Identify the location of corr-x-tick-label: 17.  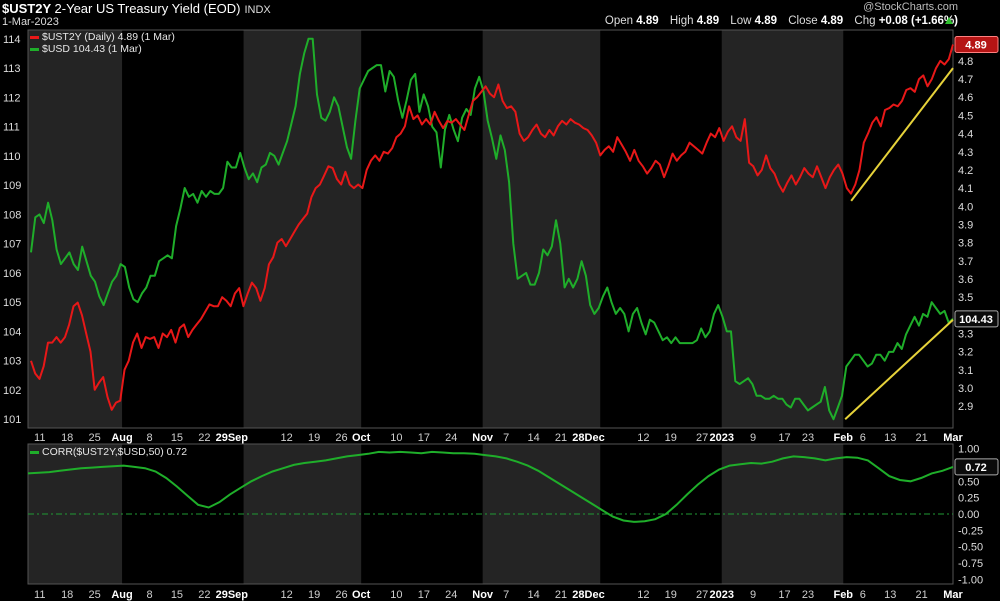
(784, 595).